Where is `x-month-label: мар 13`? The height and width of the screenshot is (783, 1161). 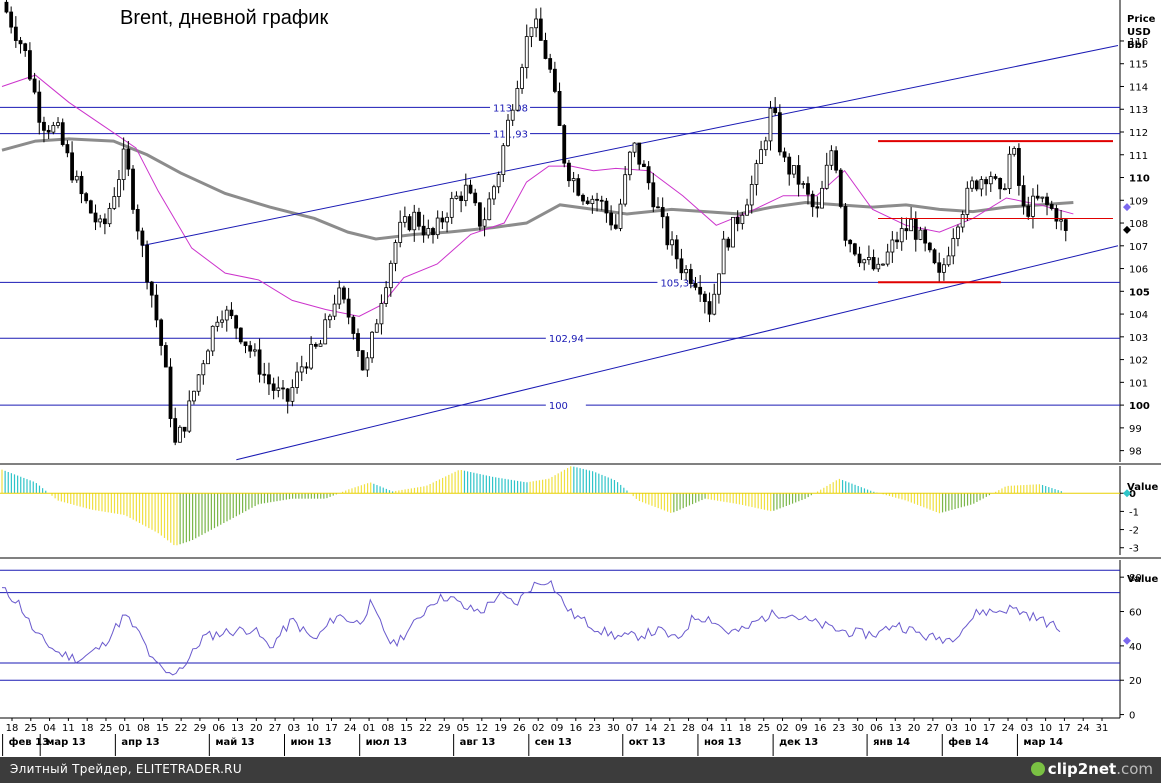
x-month-label: мар 13 is located at coordinates (66, 742).